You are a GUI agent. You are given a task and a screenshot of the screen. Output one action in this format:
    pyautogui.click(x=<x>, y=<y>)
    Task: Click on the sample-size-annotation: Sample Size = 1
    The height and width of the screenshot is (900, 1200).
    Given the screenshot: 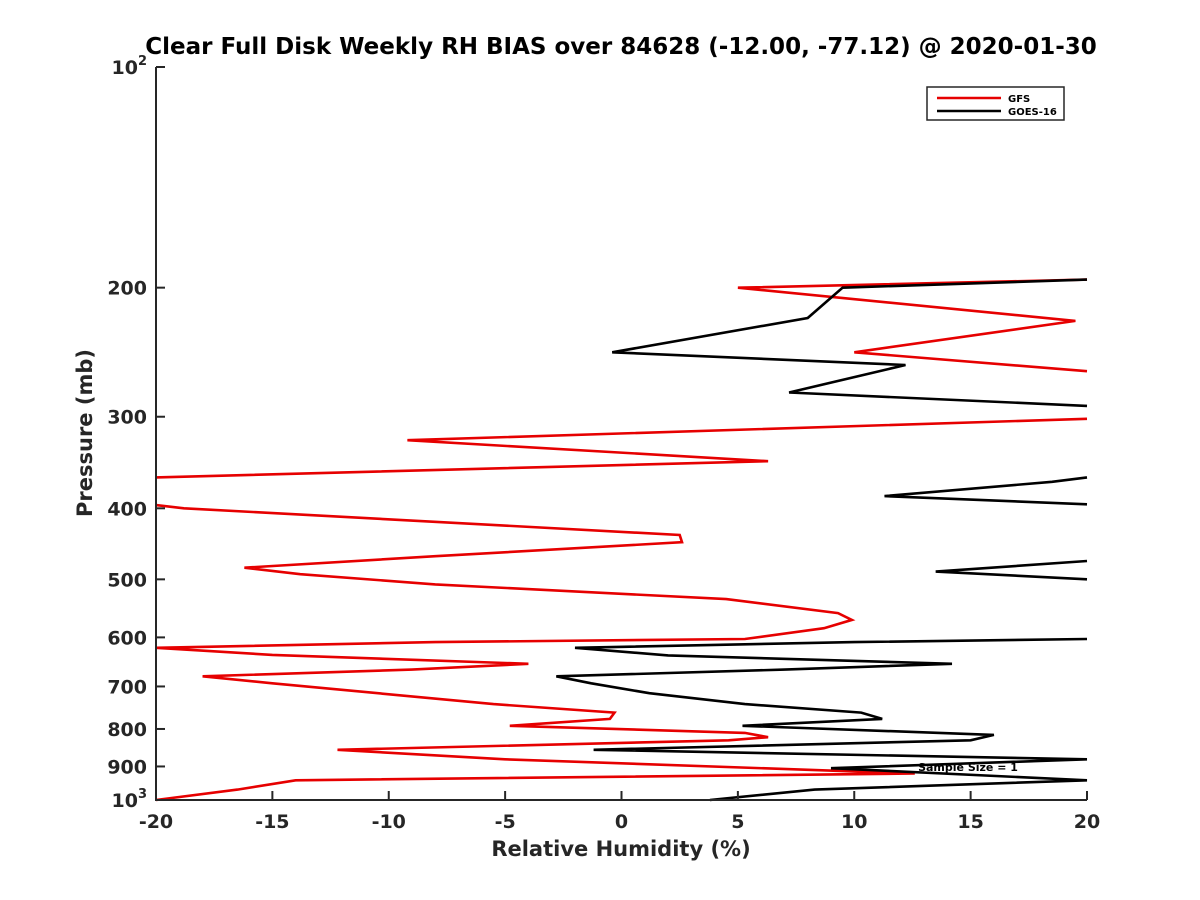 What is the action you would take?
    pyautogui.click(x=968, y=767)
    